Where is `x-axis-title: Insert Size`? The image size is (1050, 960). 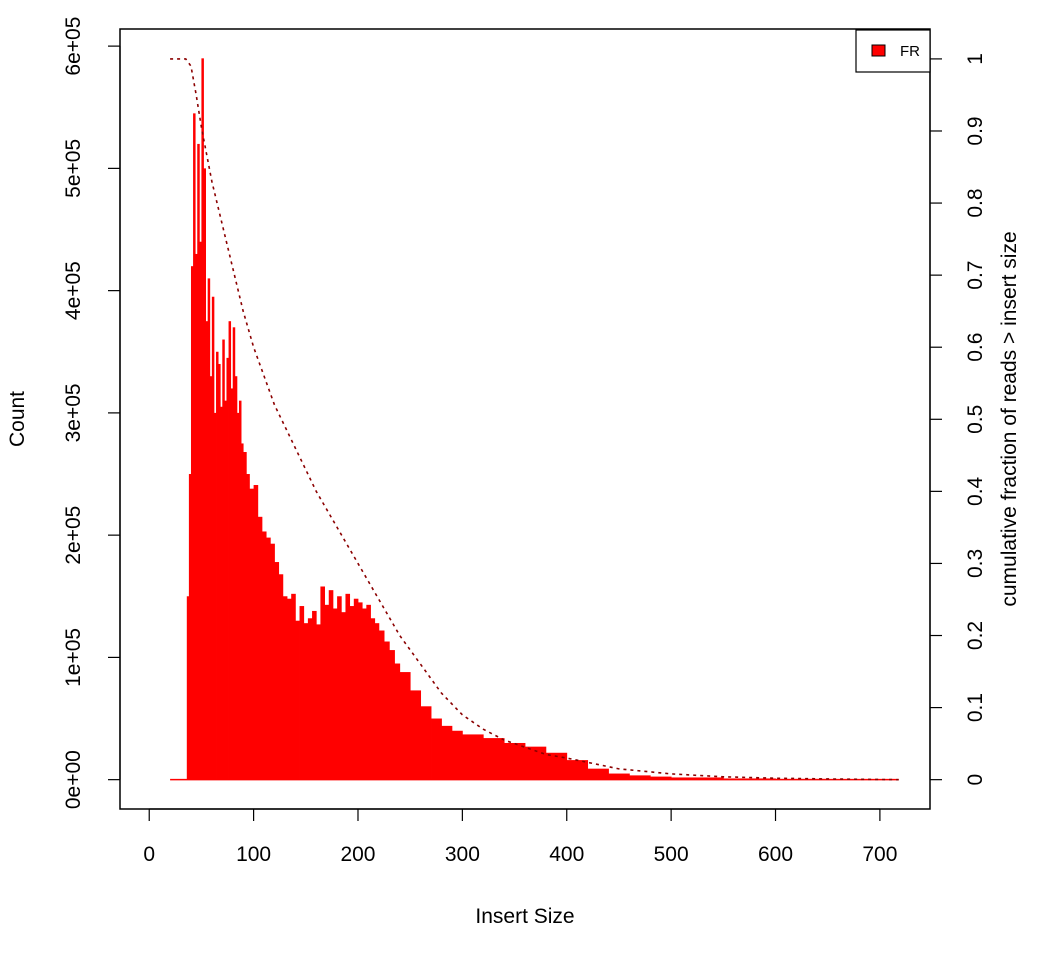 x-axis-title: Insert Size is located at coordinates (524, 916).